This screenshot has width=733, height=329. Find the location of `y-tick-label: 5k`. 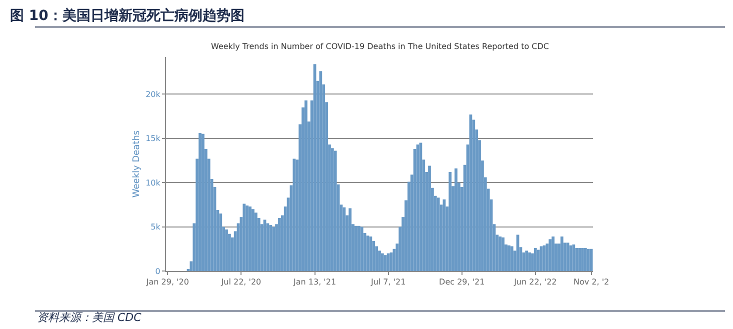

y-tick-label: 5k is located at coordinates (155, 227).